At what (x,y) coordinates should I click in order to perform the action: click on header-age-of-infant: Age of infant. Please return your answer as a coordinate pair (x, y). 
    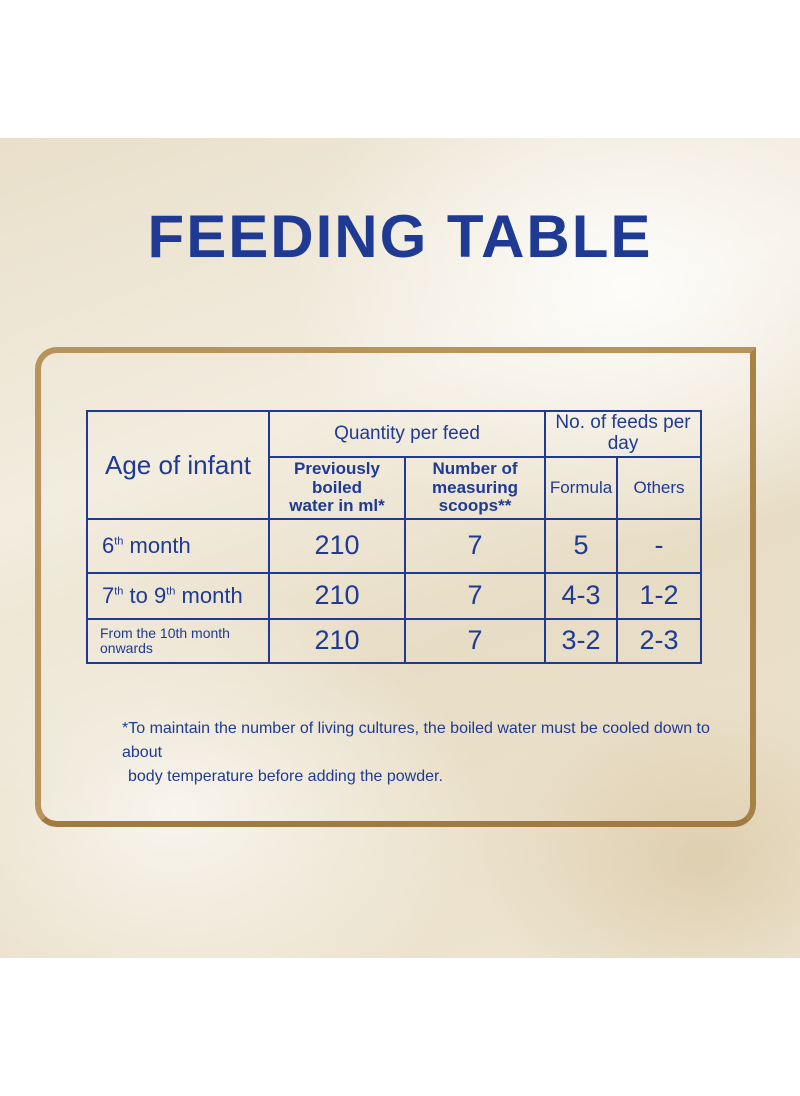
    Looking at the image, I should click on (178, 465).